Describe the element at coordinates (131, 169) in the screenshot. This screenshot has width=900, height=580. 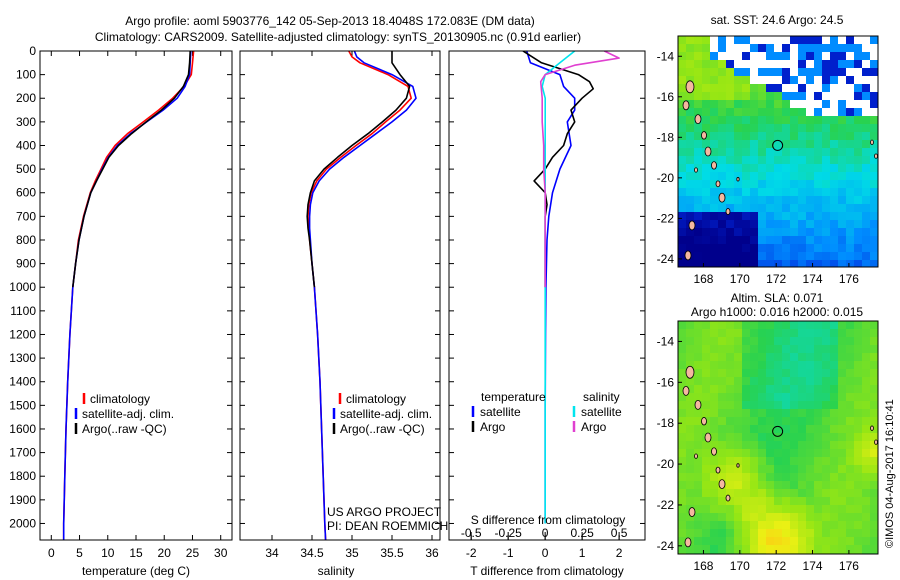
I see `series-line-argo-raw-qc-` at that location.